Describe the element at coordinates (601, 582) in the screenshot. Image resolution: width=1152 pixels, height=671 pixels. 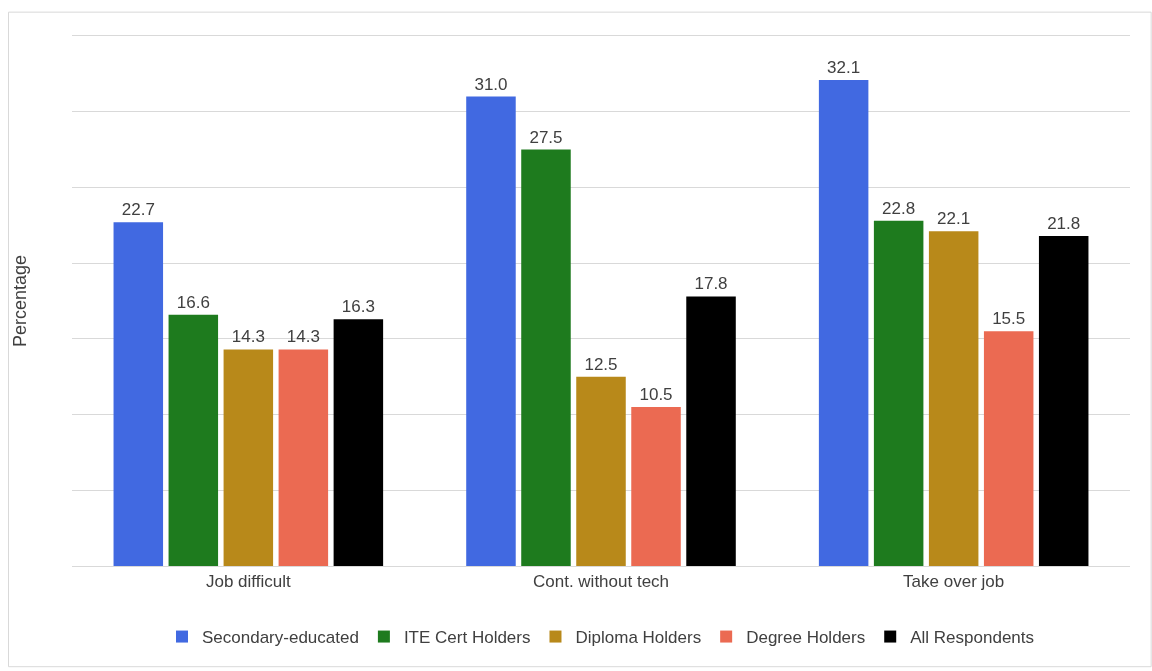
I see `x-tick-label: Cont. without tech` at that location.